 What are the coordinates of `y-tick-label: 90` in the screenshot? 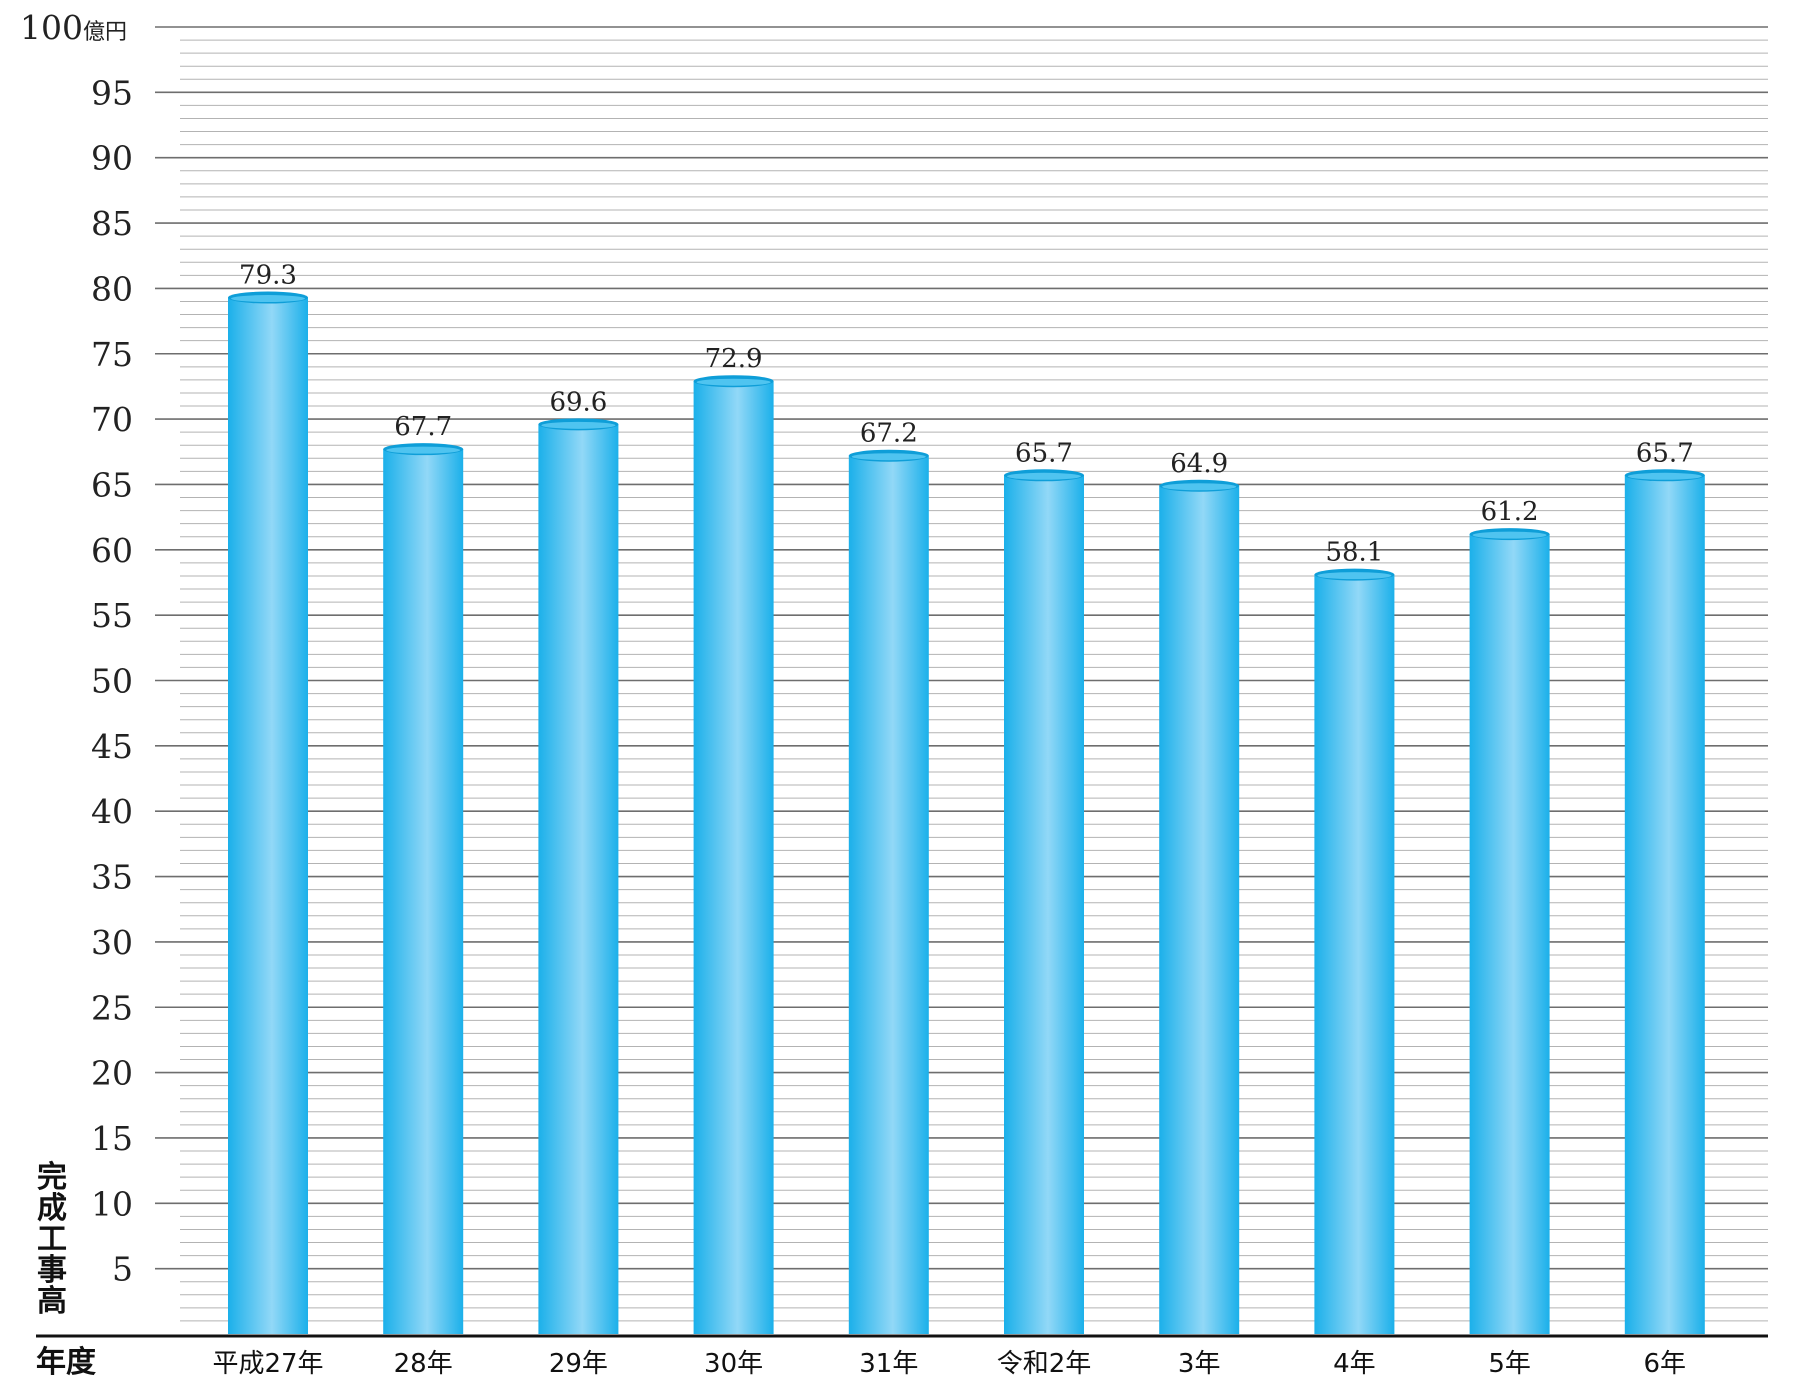 It's located at (112, 158).